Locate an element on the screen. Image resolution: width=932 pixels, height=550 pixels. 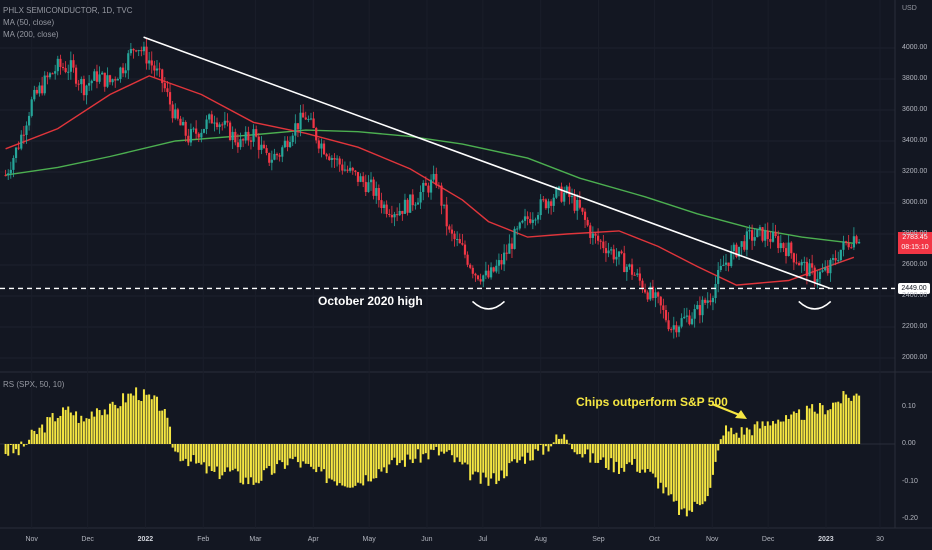
legend-rs: RS (SPX, 50, 10) is located at coordinates (34, 384).